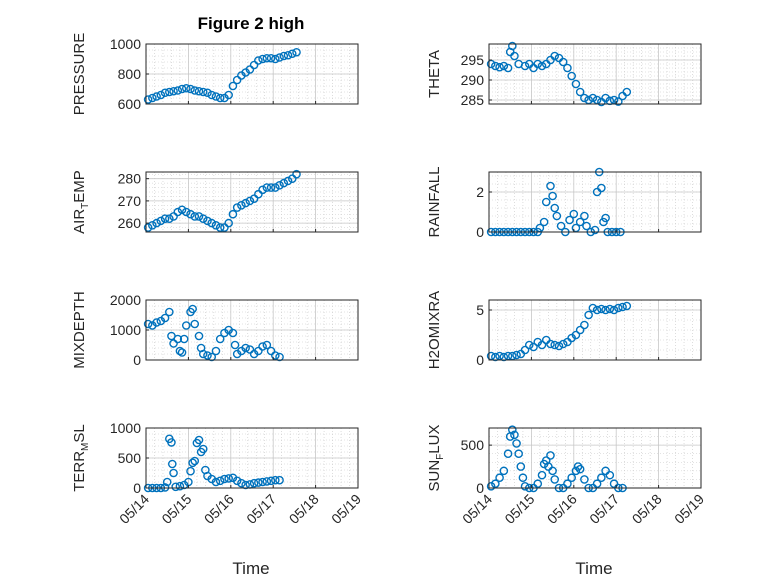  Describe the element at coordinates (81, 458) in the screenshot. I see `y-axis-label: TERRMSL` at that location.